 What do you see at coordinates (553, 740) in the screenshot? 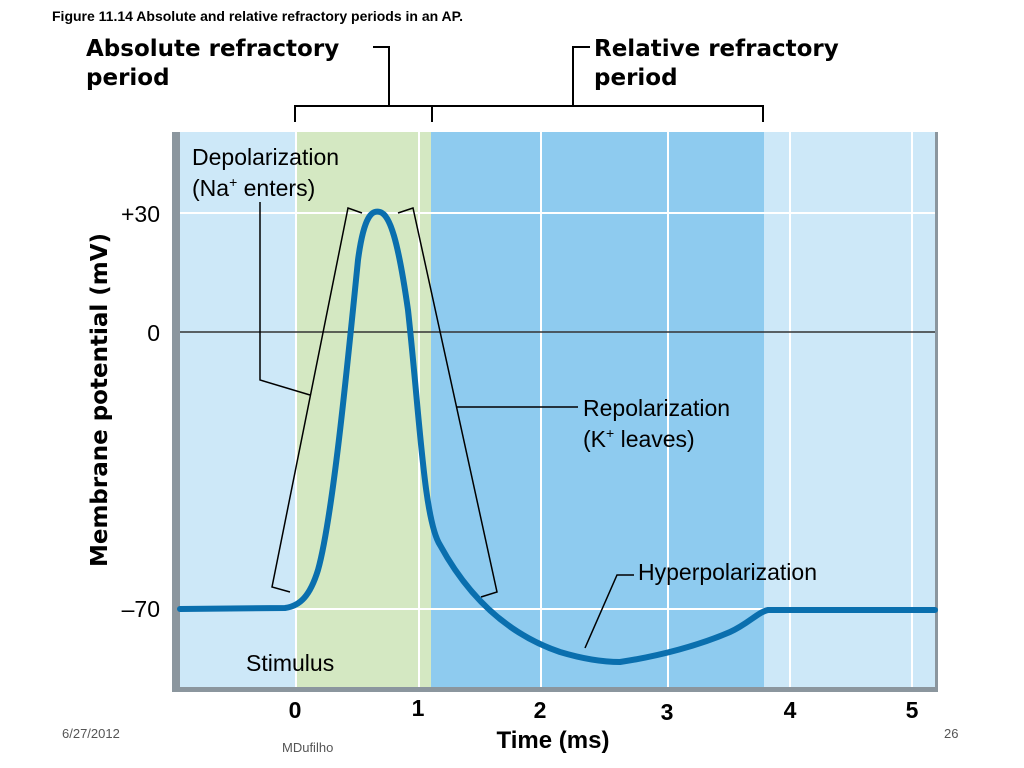
I see `x-axis-label: Time (ms)` at bounding box center [553, 740].